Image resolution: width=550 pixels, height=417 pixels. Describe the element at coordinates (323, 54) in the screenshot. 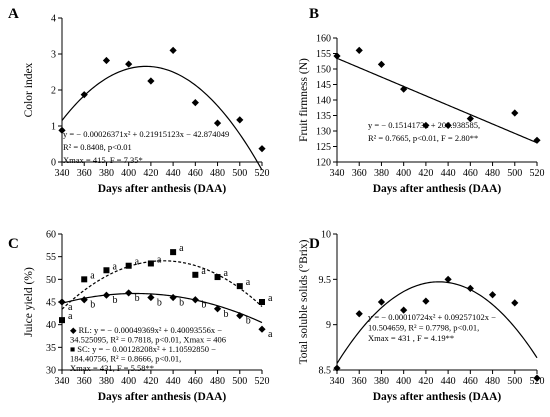

I see `panel-b-y-tick-label: 155` at that location.